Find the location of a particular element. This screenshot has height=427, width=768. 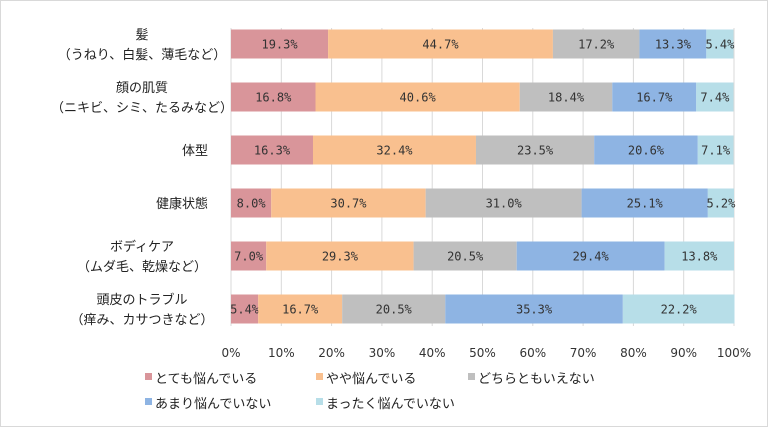

x-tick-label: 40% is located at coordinates (432, 353).